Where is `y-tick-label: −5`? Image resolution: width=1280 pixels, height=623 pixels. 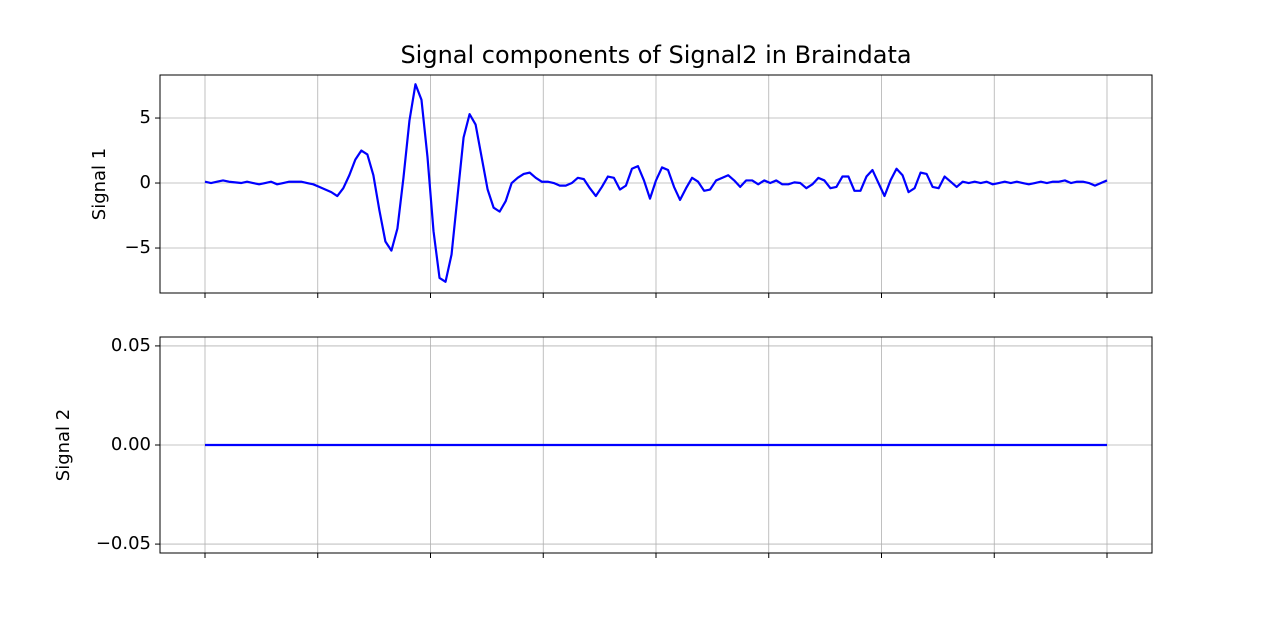 y-tick-label: −5 is located at coordinates (137, 247).